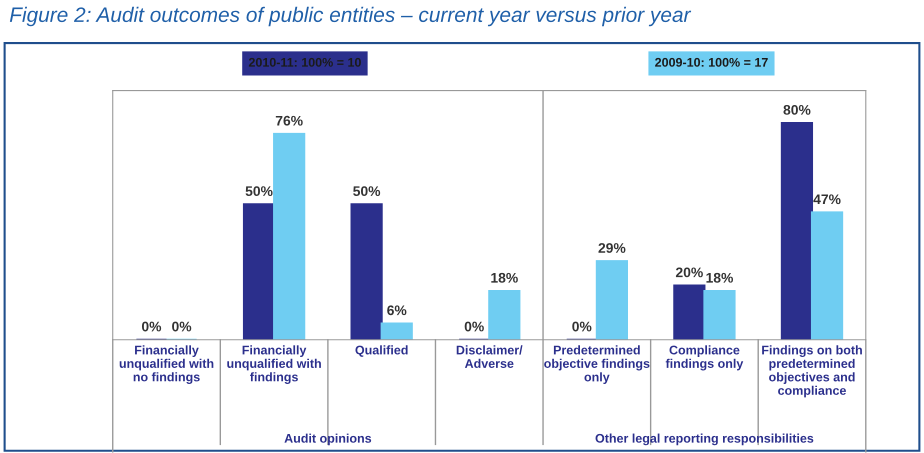 This screenshot has height=453, width=924. I want to click on data-label: 80%, so click(796, 109).